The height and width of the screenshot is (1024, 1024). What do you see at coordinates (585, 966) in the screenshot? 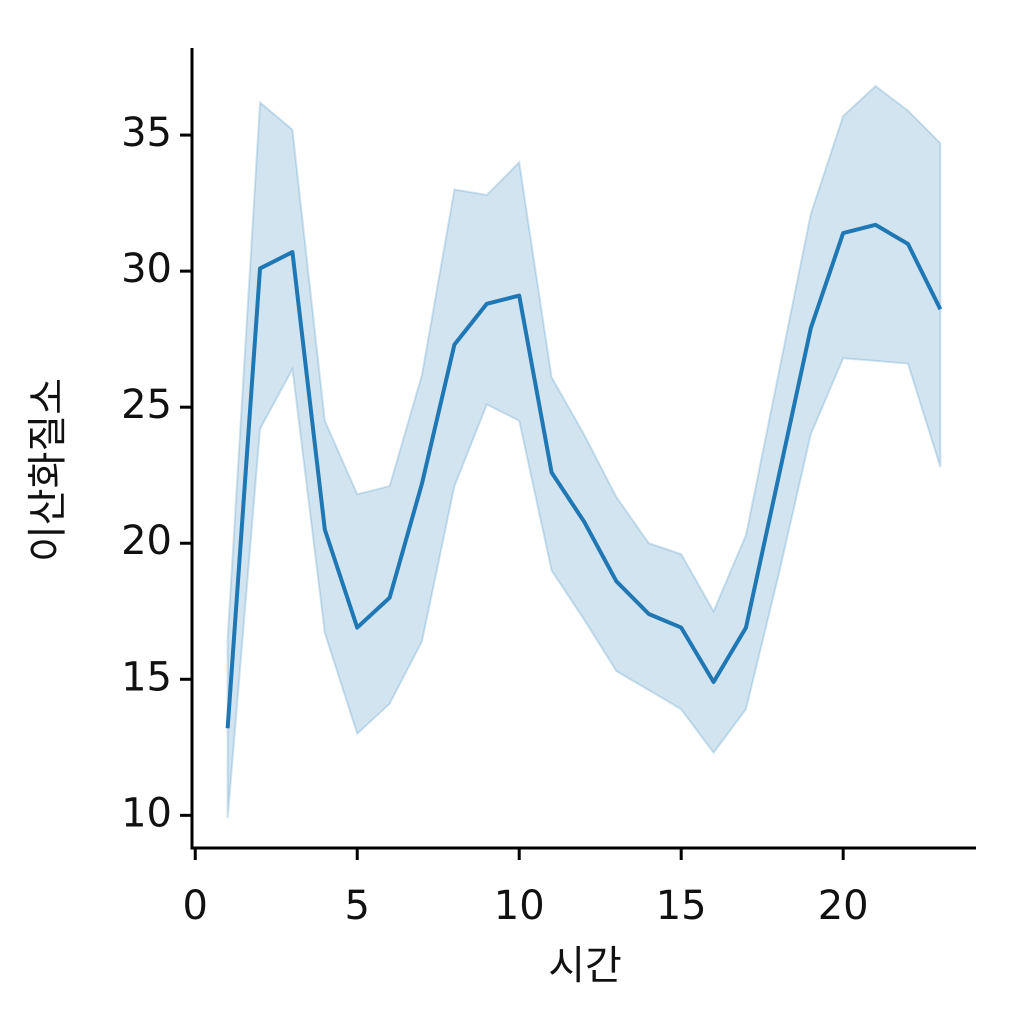
I see `x-axis-label: 시간` at bounding box center [585, 966].